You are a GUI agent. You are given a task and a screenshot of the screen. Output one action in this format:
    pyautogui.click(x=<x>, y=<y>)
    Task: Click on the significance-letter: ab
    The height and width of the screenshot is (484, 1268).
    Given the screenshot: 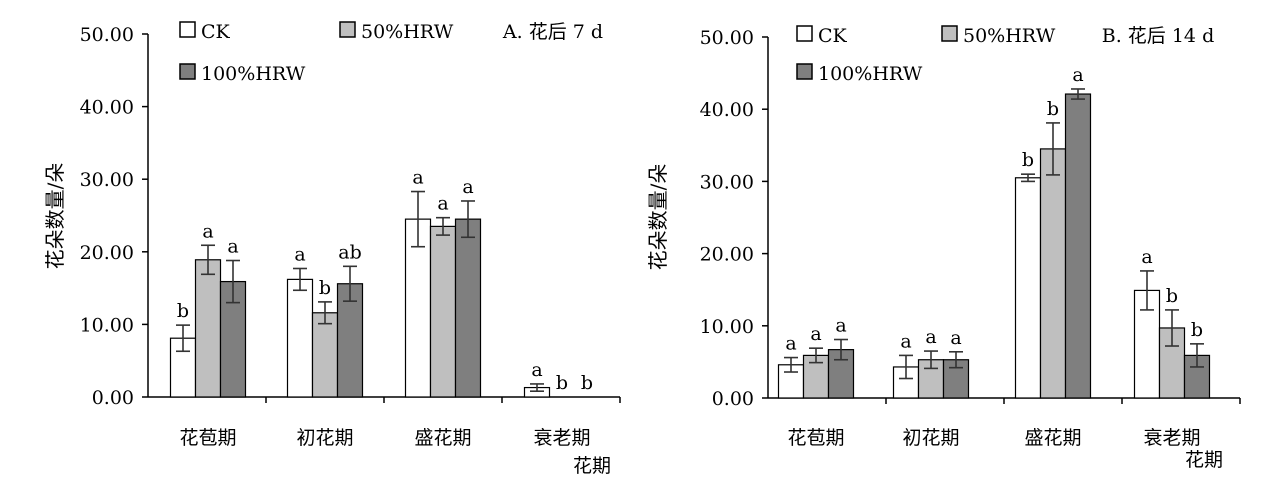 What is the action you would take?
    pyautogui.click(x=350, y=252)
    